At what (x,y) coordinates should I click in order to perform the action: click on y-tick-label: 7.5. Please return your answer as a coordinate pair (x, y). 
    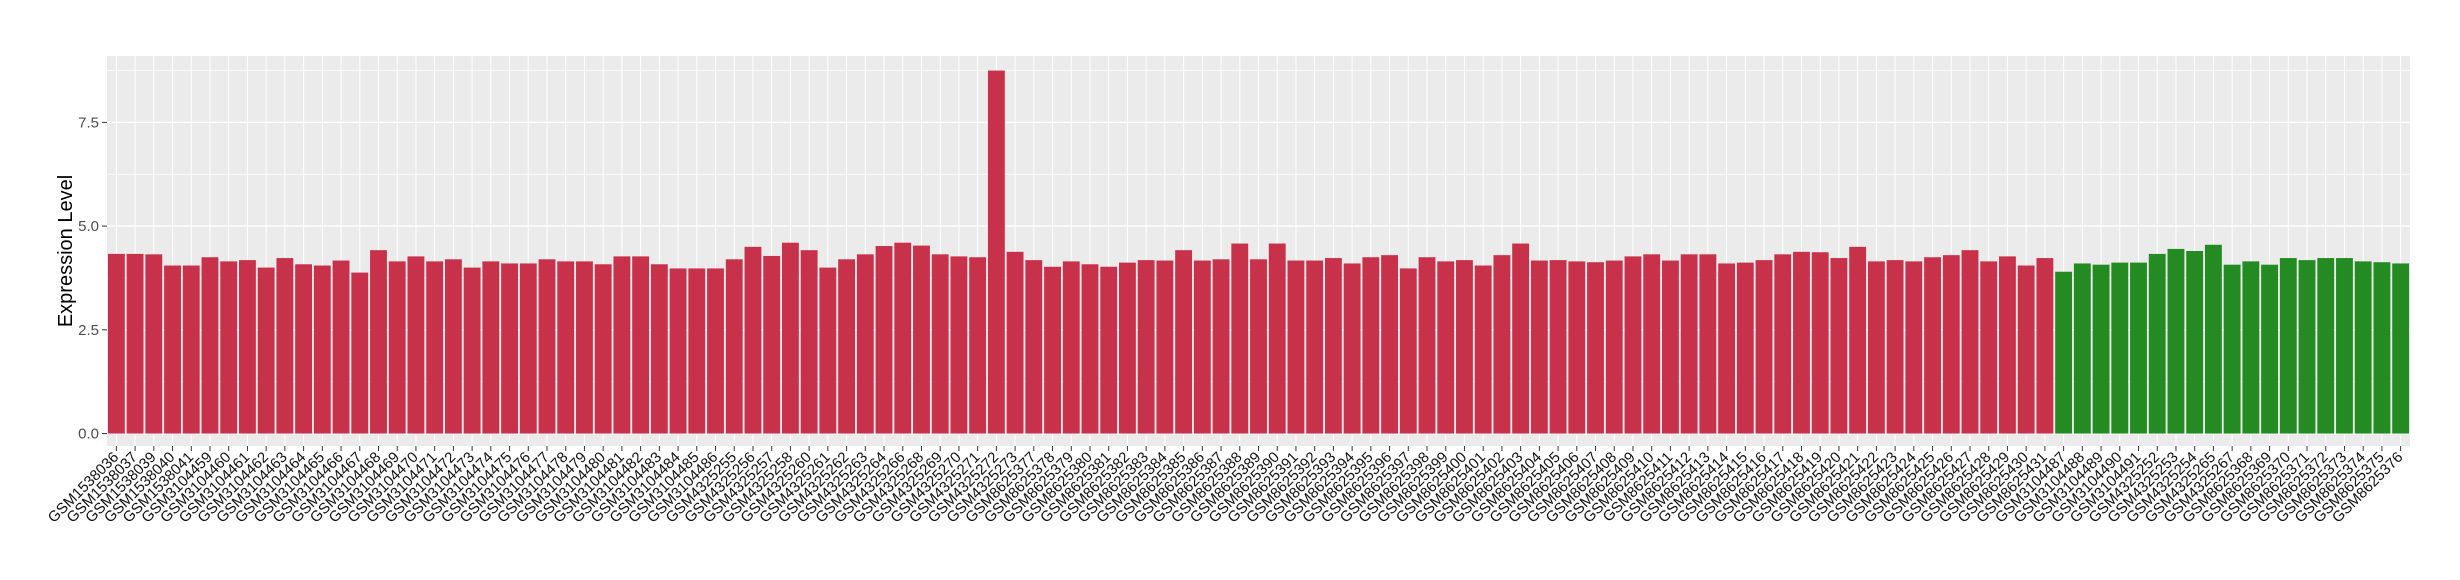
    Looking at the image, I should click on (88, 122).